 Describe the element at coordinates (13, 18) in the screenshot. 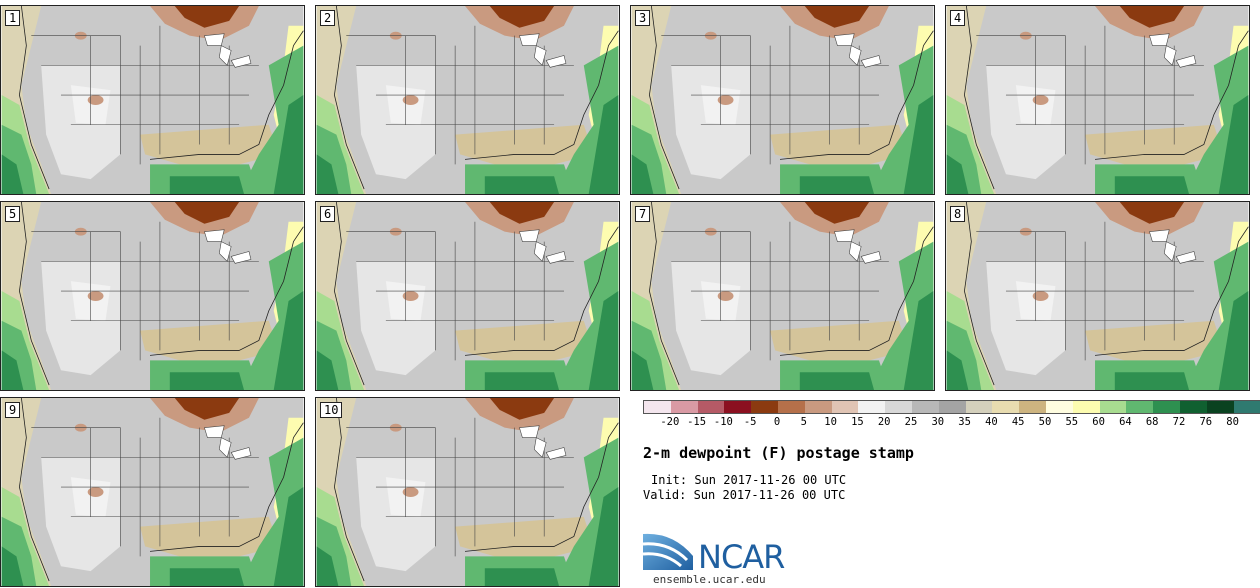

I see `panel-number: 1` at that location.